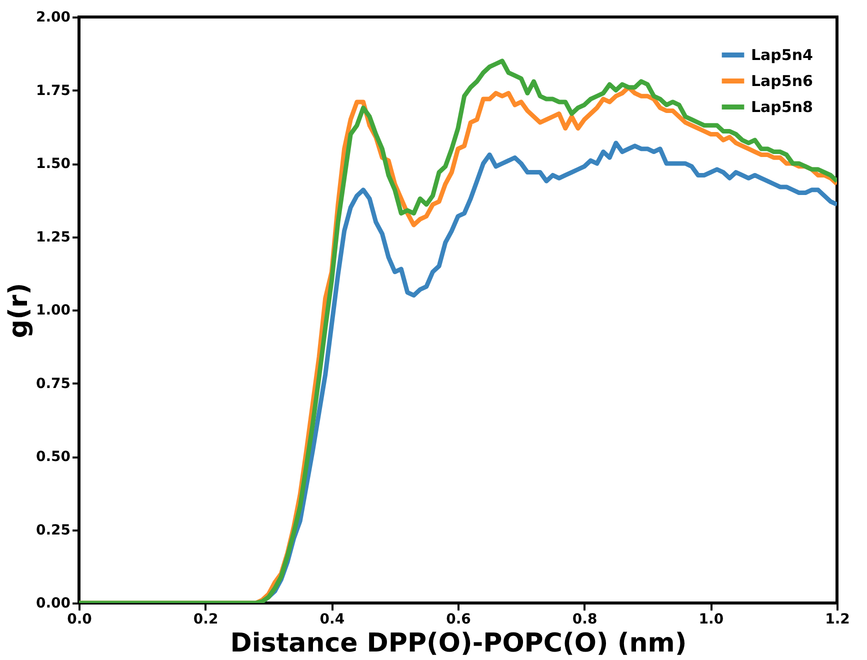 The width and height of the screenshot is (867, 660). Describe the element at coordinates (205, 620) in the screenshot. I see `x-tick-label: 0.2` at that location.